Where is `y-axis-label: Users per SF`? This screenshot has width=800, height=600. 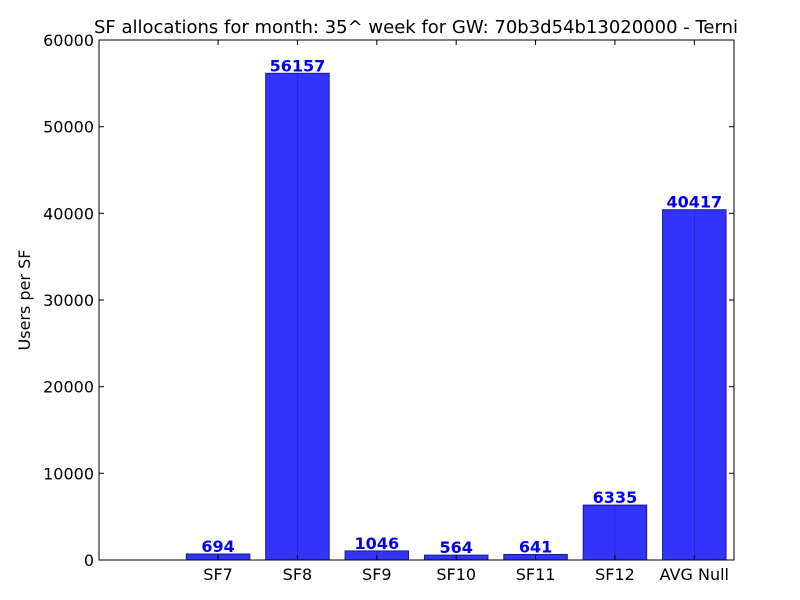
y-axis-label: Users per SF is located at coordinates (24, 300).